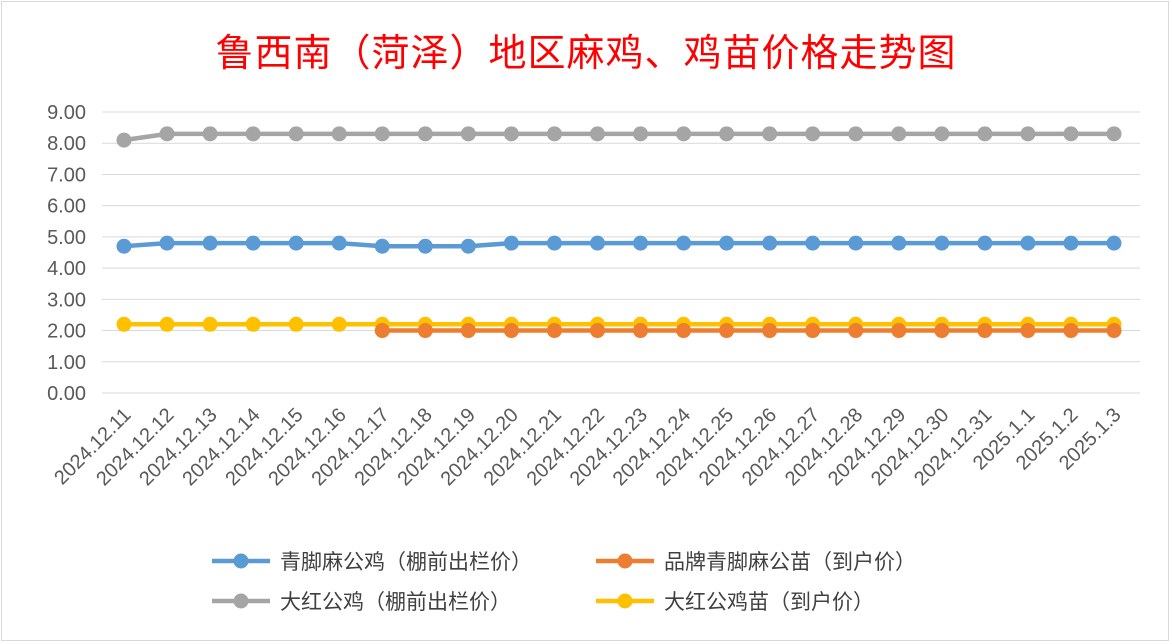 This screenshot has height=644, width=1172. Describe the element at coordinates (66, 113) in the screenshot. I see `y-tick-label: 9.00` at that location.